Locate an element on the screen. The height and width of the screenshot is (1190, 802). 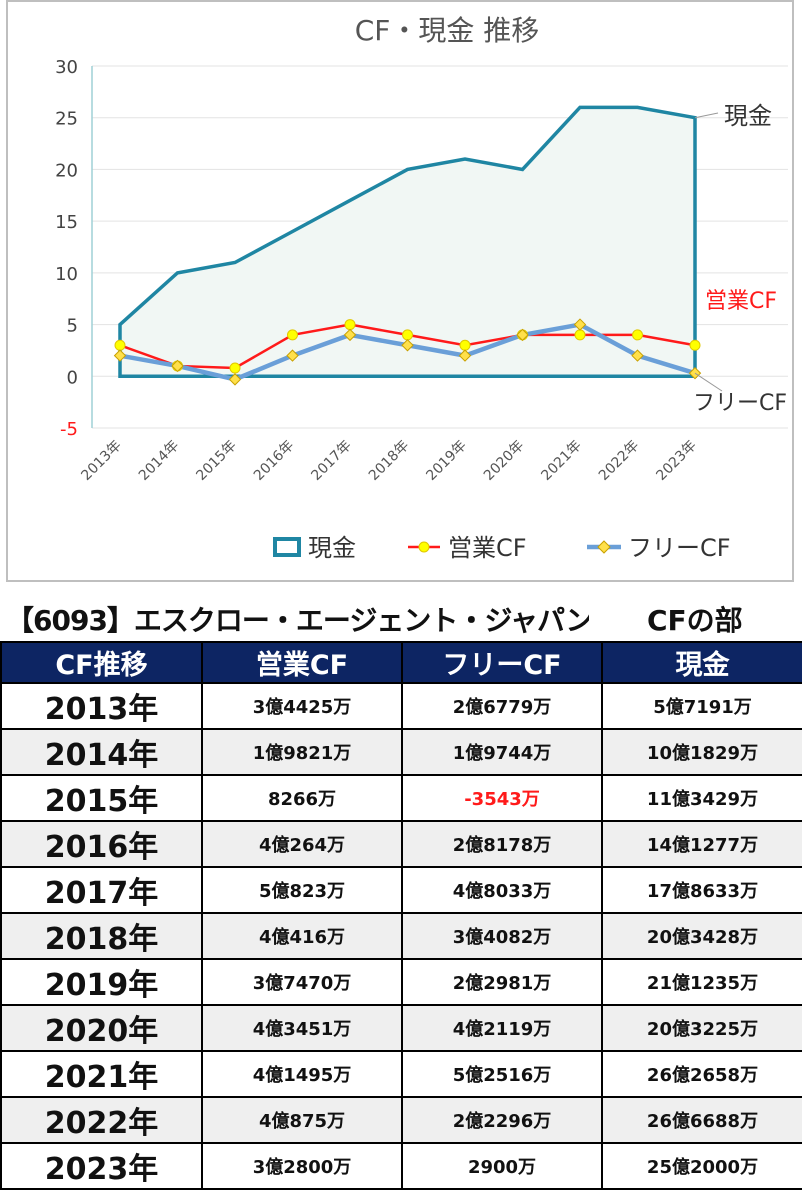
year-cell: 2021年 is located at coordinates (101, 1074).